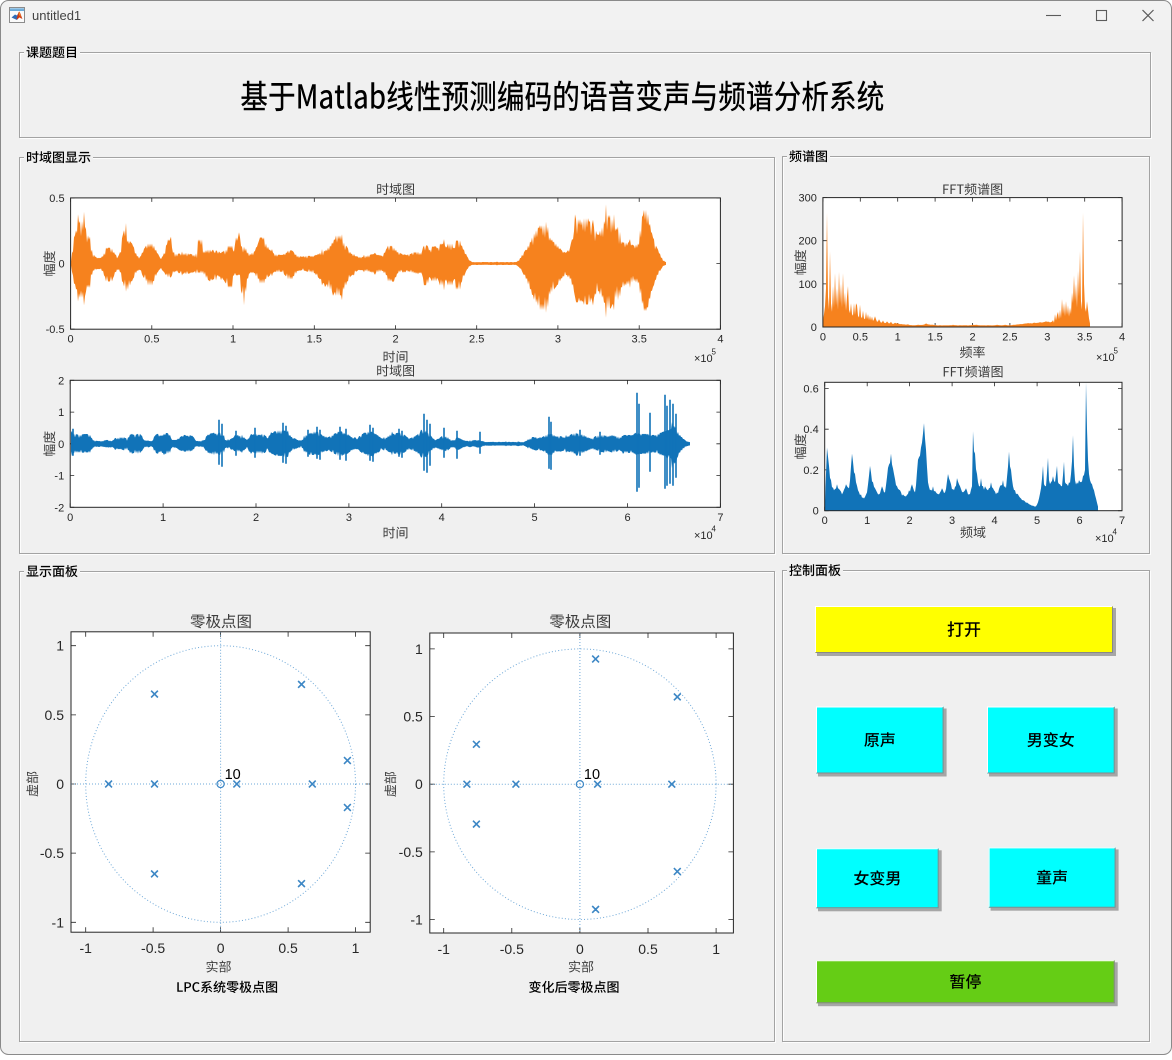 The width and height of the screenshot is (1172, 1060). I want to click on svg-text: 300, so click(808, 199).